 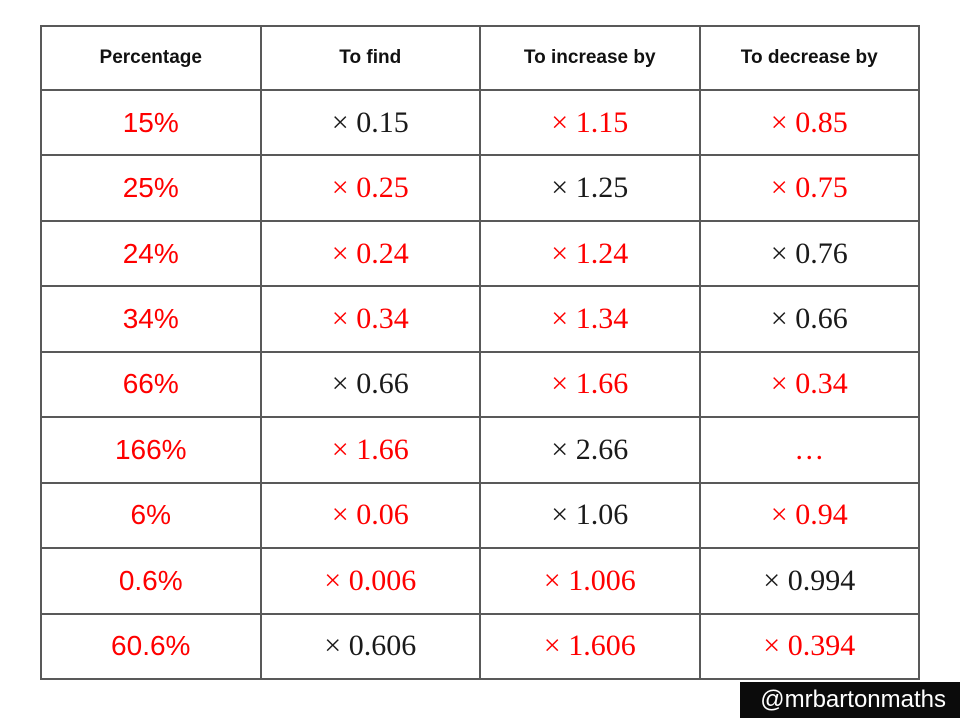 What do you see at coordinates (809, 515) in the screenshot?
I see `to-decrease-by-cell: × 0.94` at bounding box center [809, 515].